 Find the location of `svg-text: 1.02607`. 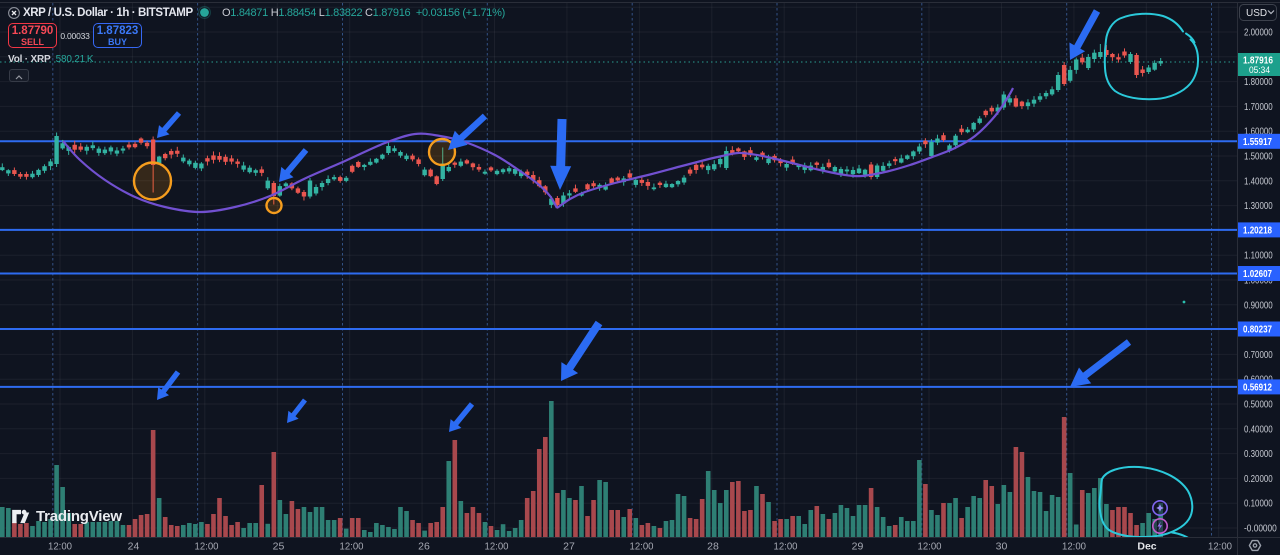

svg-text: 1.02607 is located at coordinates (1257, 274).